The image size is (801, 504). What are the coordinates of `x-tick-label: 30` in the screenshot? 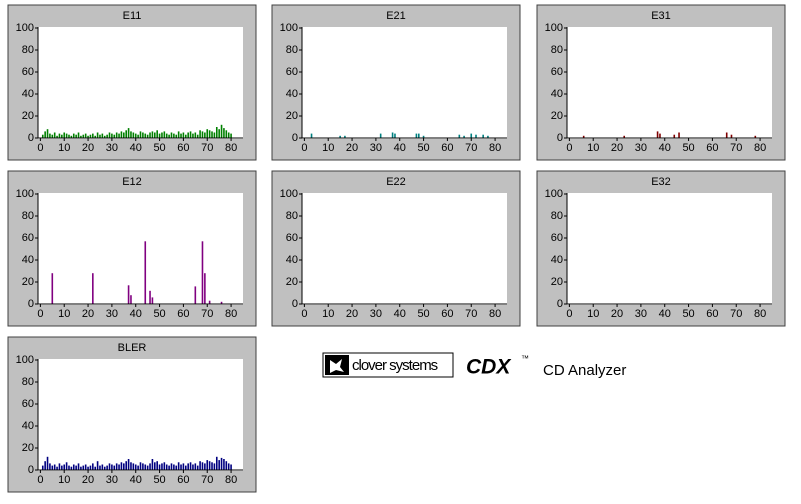 It's located at (112, 314).